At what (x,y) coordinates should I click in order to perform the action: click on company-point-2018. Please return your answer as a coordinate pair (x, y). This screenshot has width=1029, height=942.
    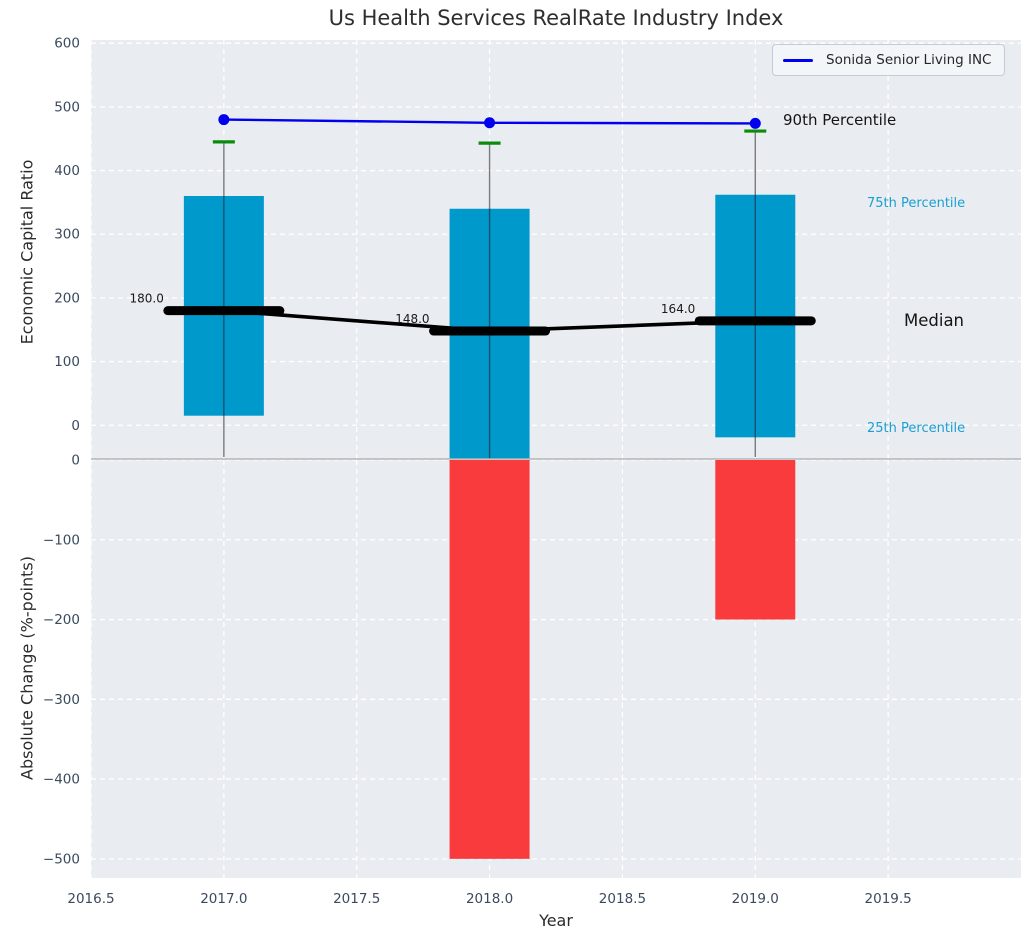
    Looking at the image, I should click on (490, 123).